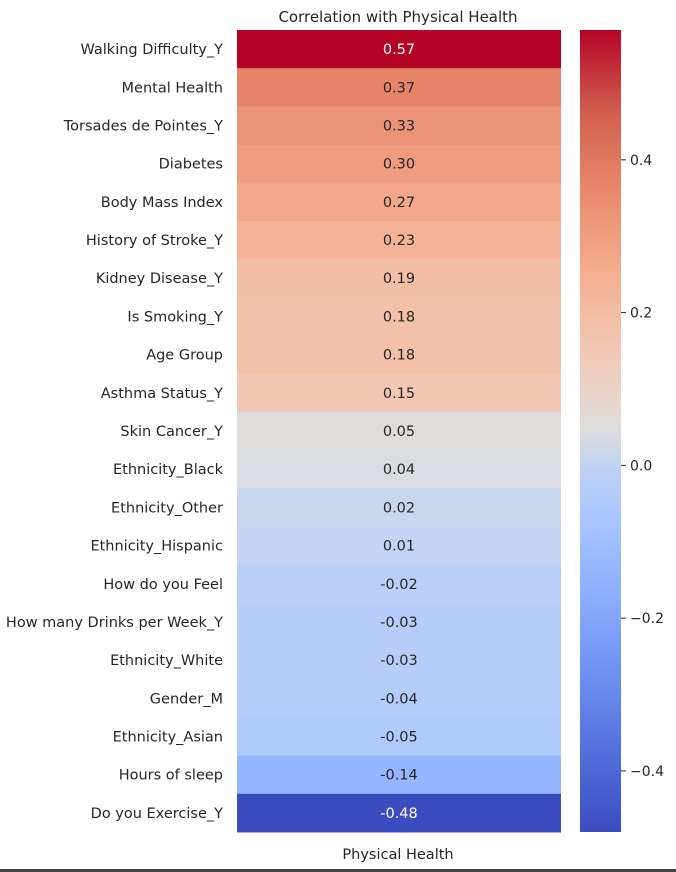  What do you see at coordinates (641, 161) in the screenshot?
I see `colorbar-tick-label: 0.4` at bounding box center [641, 161].